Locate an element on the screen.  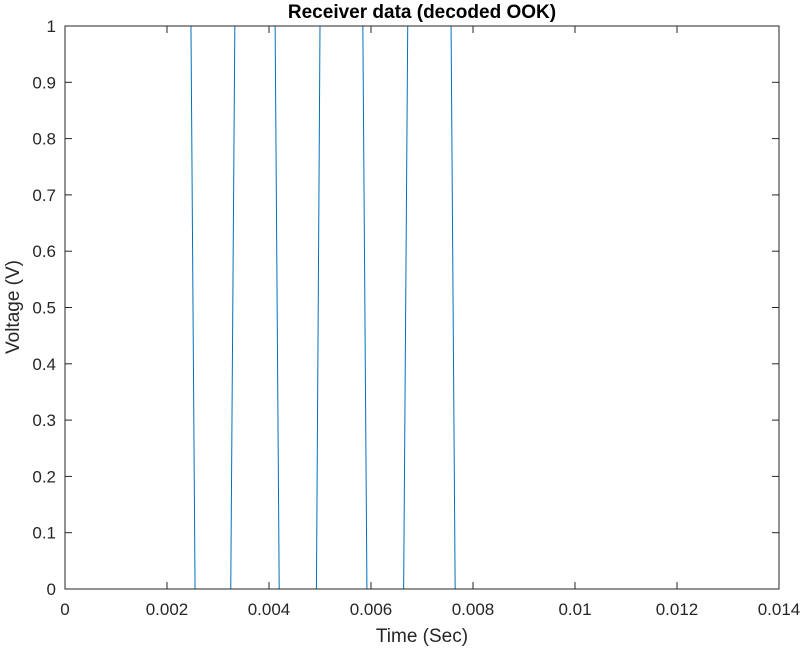
x-tick-label: 0.002 is located at coordinates (167, 609).